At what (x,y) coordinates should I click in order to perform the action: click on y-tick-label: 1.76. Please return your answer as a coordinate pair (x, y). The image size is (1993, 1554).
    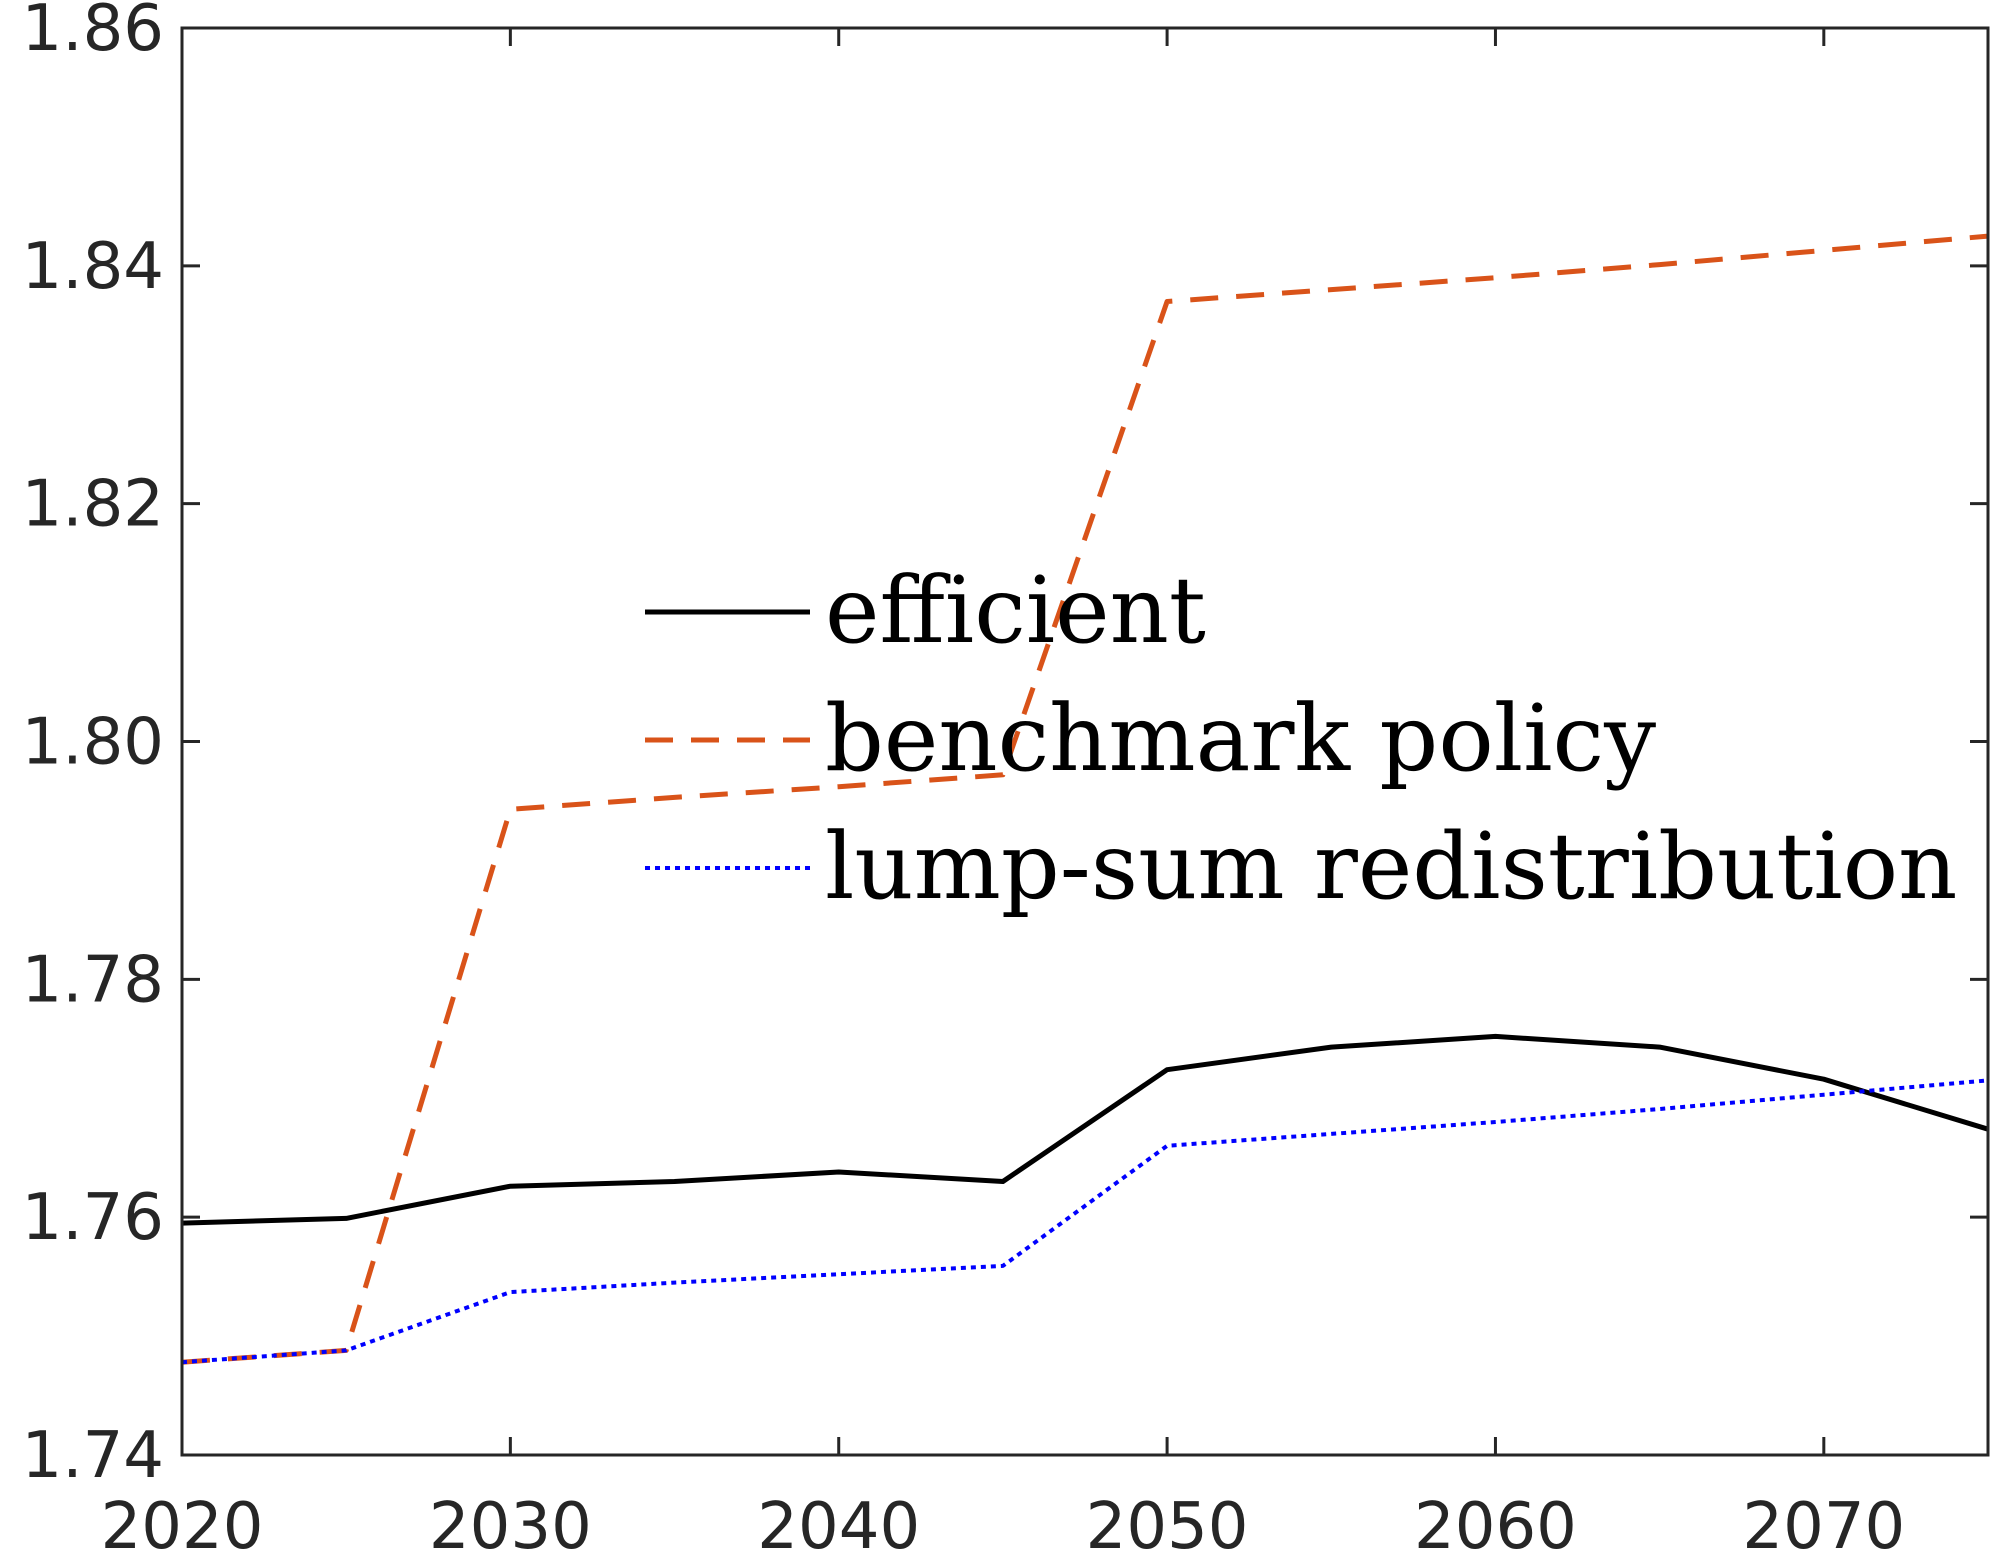
    Looking at the image, I should click on (93, 1218).